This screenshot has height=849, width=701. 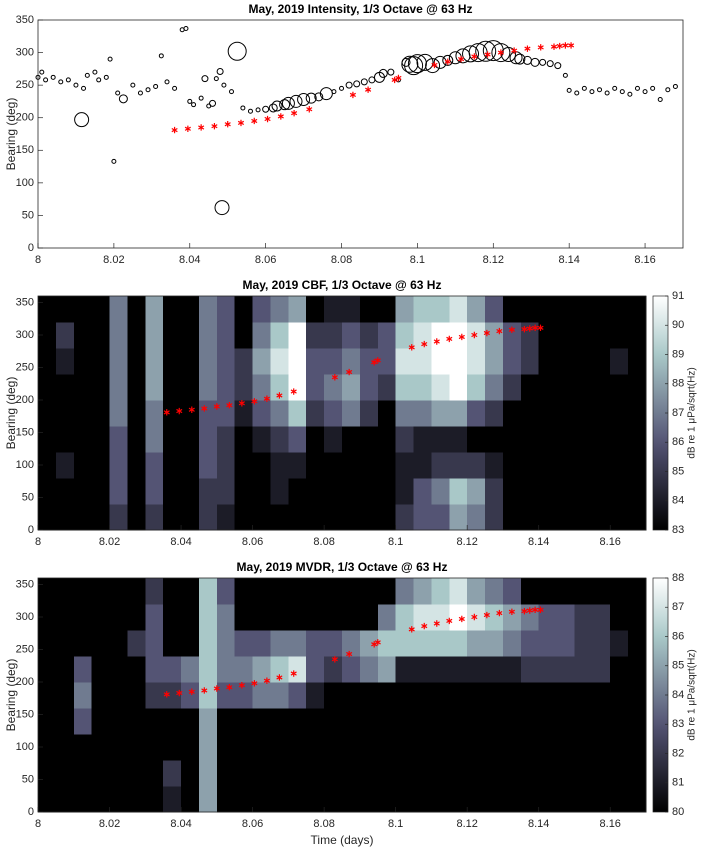 What do you see at coordinates (323, 824) in the screenshot?
I see `x-tick-label: 8.08` at bounding box center [323, 824].